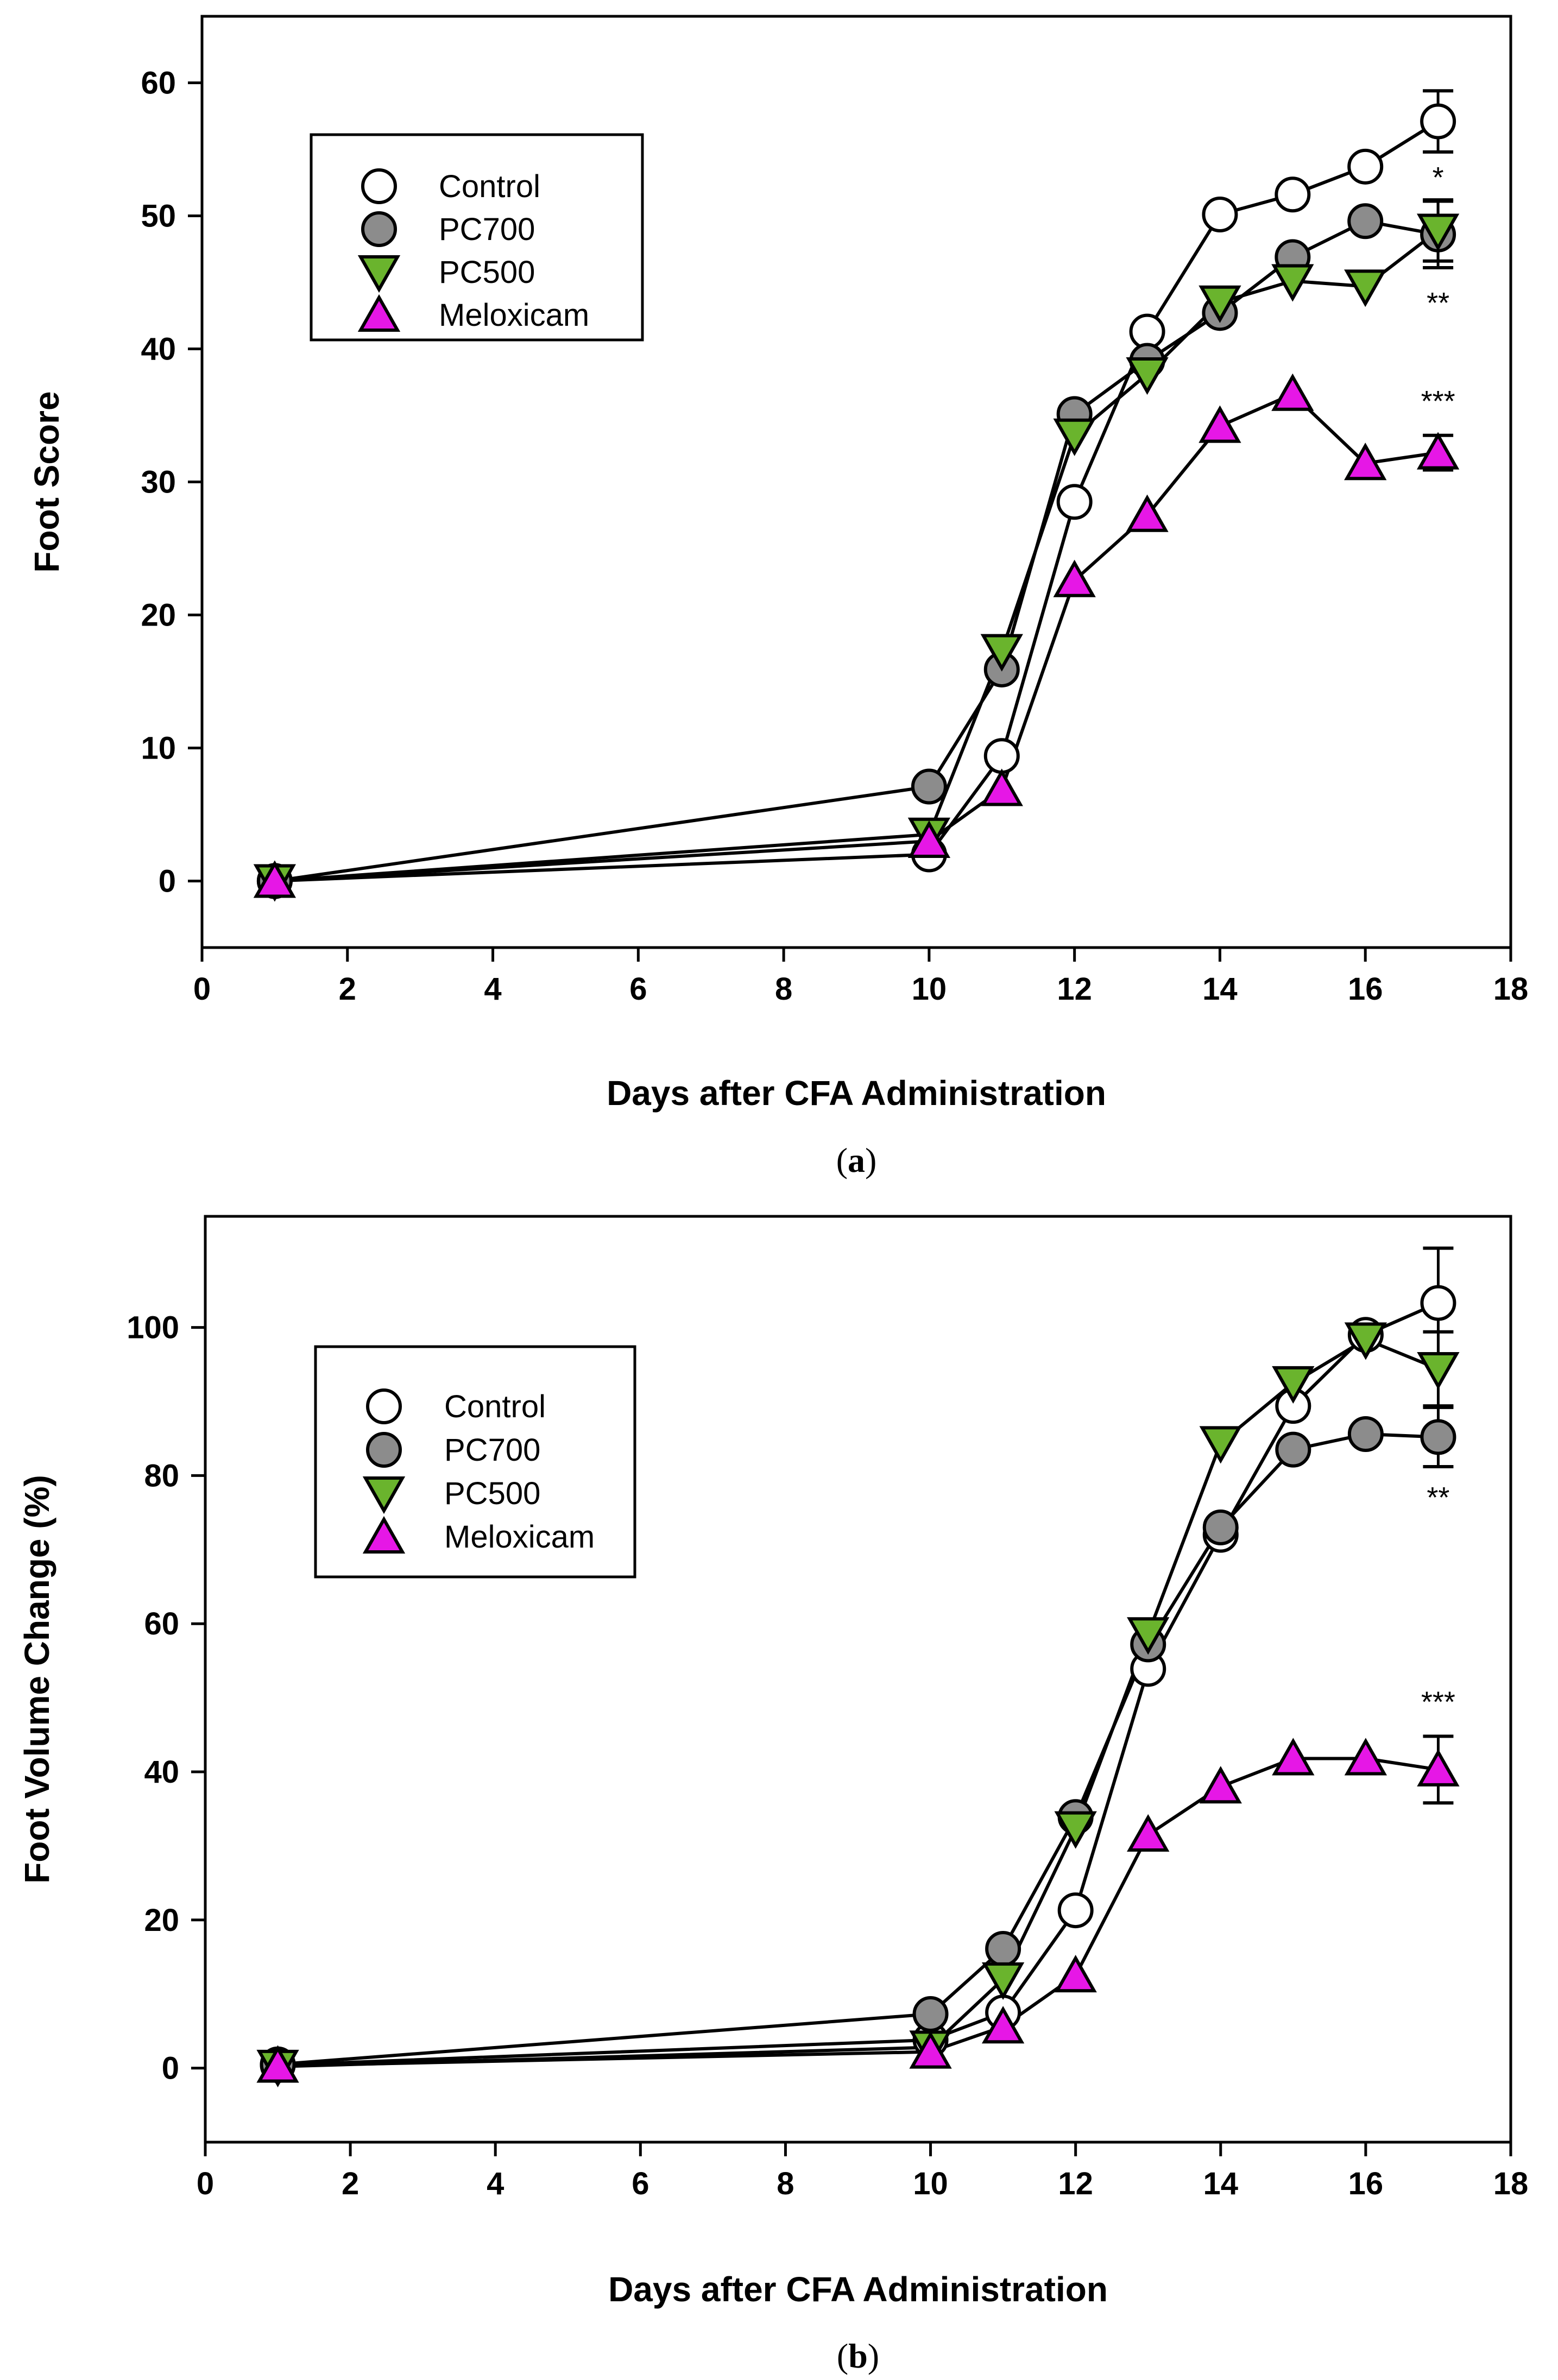 The height and width of the screenshot is (2380, 1558). I want to click on y-axis-title-b: Foot Volume Change (%), so click(36, 1679).